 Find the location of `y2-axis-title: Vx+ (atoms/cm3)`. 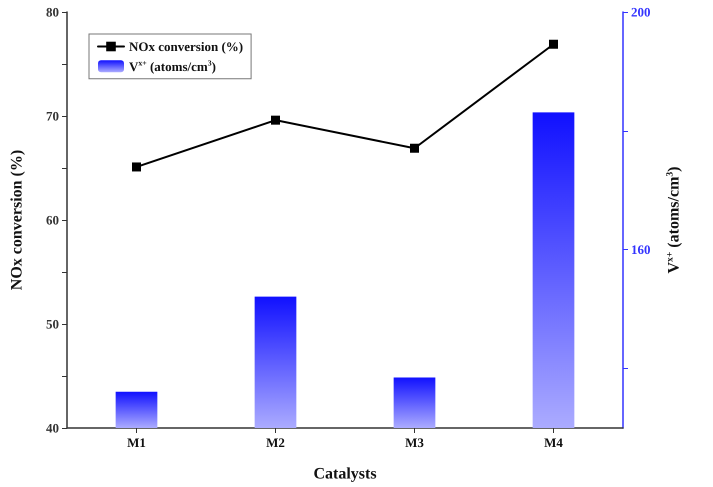

y2-axis-title: Vx+ (atoms/cm3) is located at coordinates (673, 220).